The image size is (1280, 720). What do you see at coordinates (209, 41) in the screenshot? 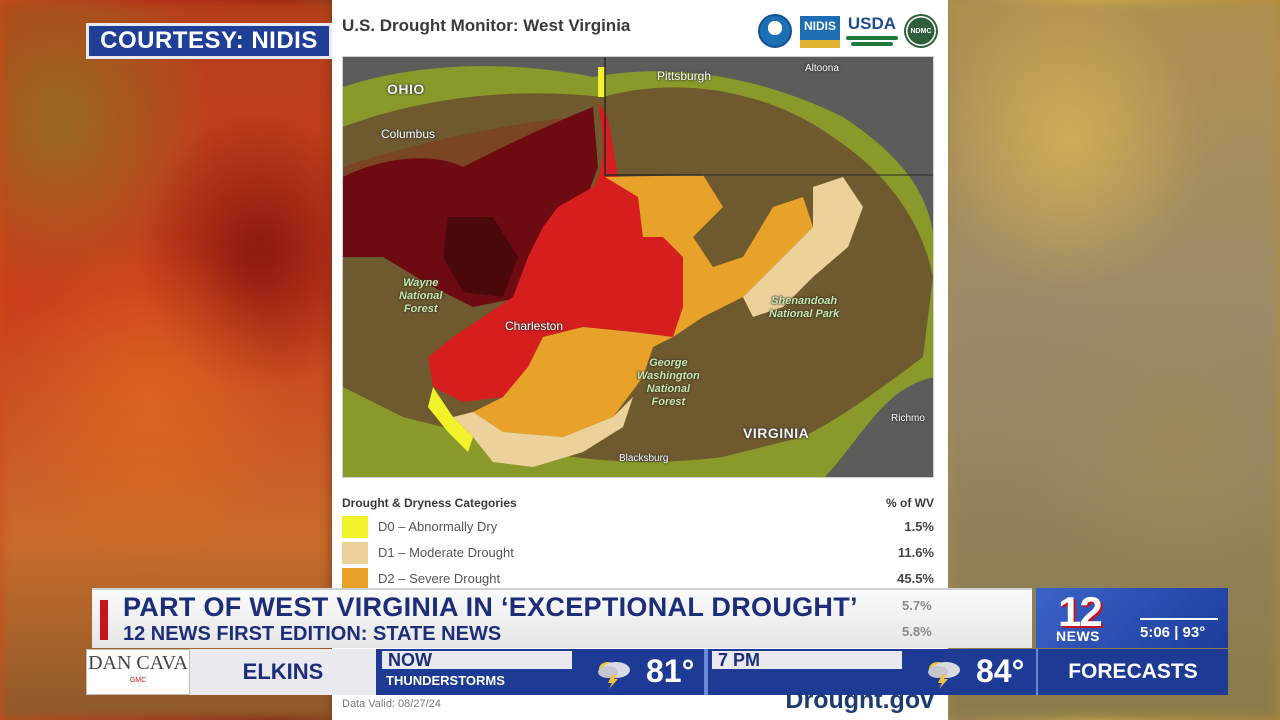
I see `courtesy-badge: COURTESY: NIDIS` at bounding box center [209, 41].